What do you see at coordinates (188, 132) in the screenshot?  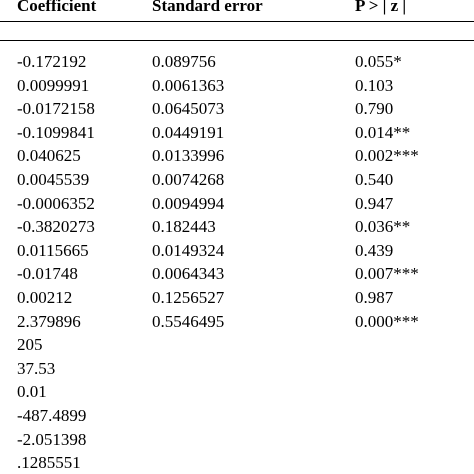 I see `table-cell: 0.0449191` at bounding box center [188, 132].